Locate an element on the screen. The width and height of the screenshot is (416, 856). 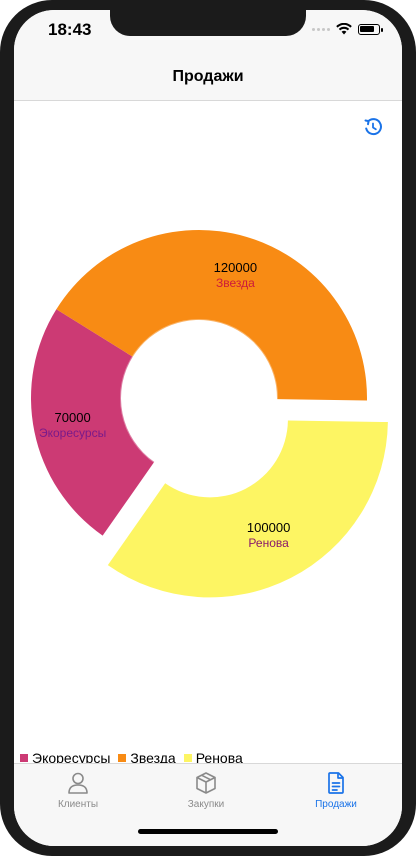
page-title: Продажи is located at coordinates (208, 76).